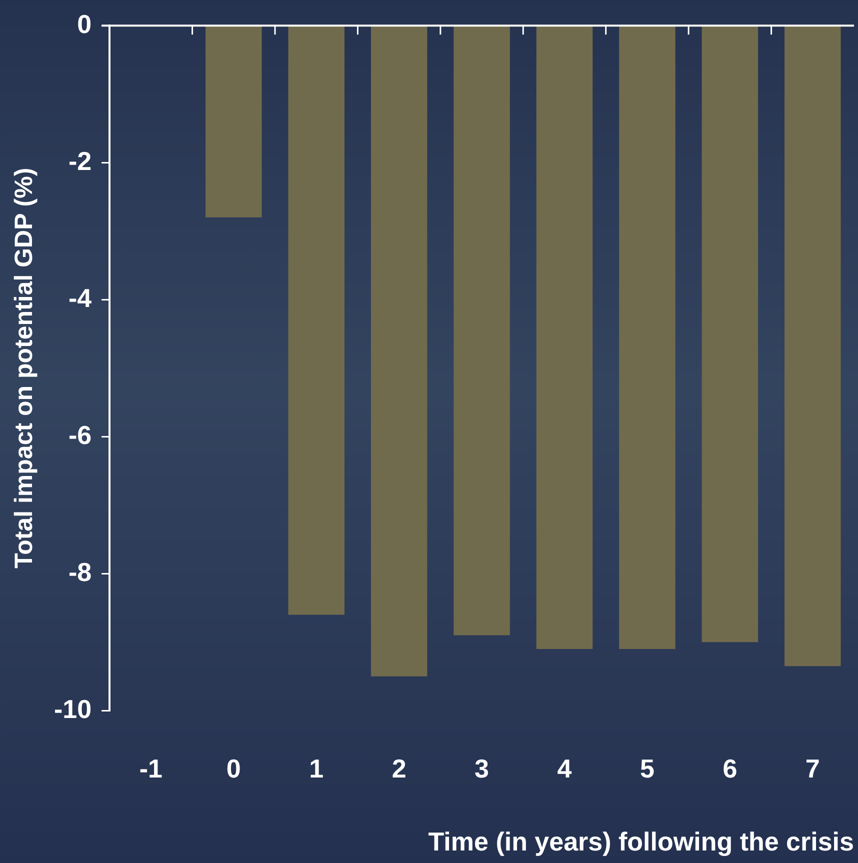 The image size is (858, 863). Describe the element at coordinates (84, 23) in the screenshot. I see `y-tick-label: 0` at that location.